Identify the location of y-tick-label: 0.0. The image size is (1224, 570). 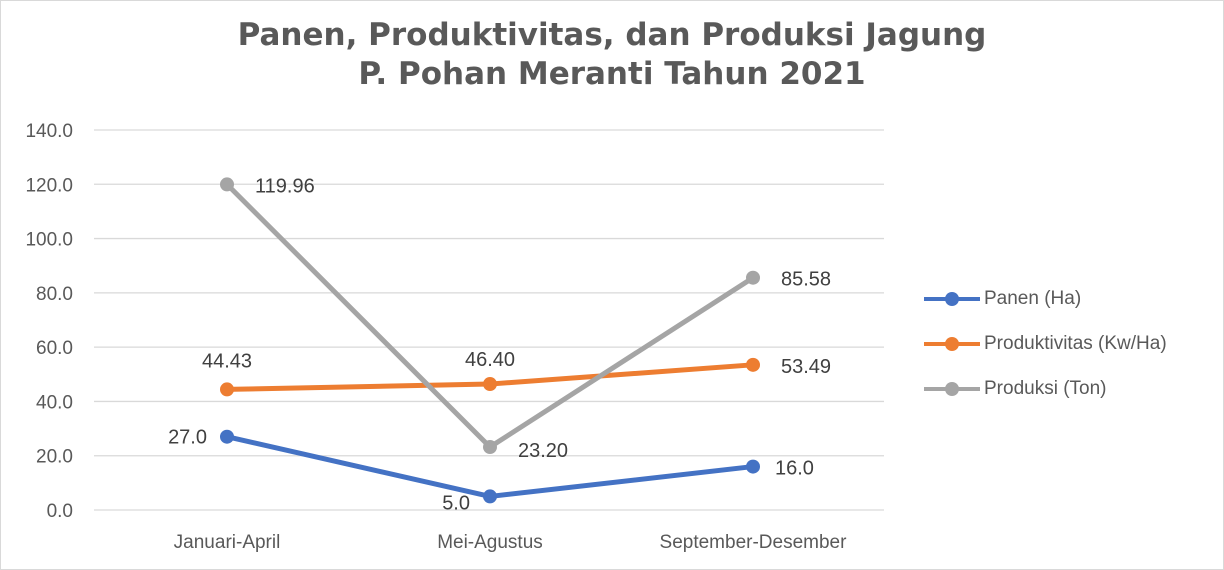
(60, 511).